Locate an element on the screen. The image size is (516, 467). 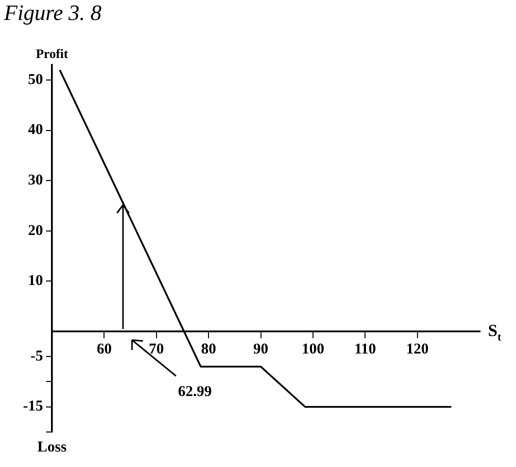
y-axis-title: Profit is located at coordinates (52, 53).